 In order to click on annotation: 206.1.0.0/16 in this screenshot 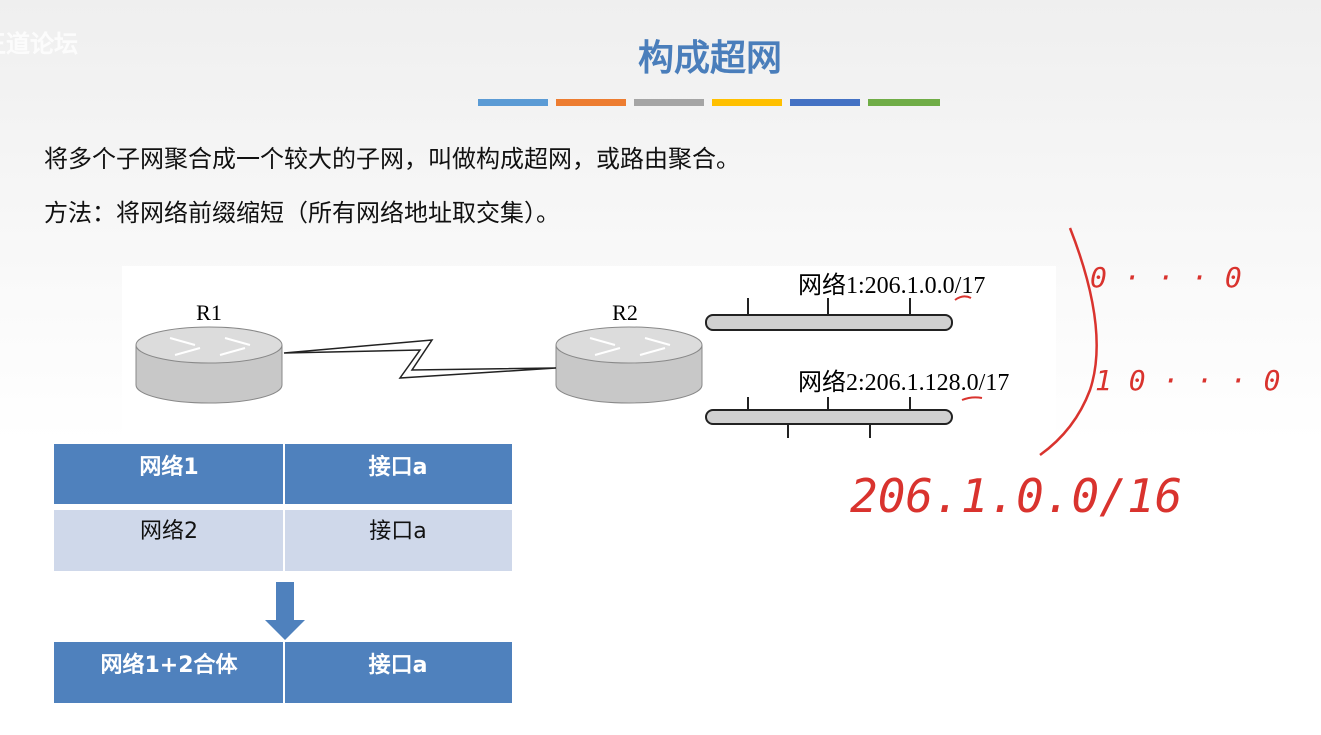, I will do `click(1016, 496)`.